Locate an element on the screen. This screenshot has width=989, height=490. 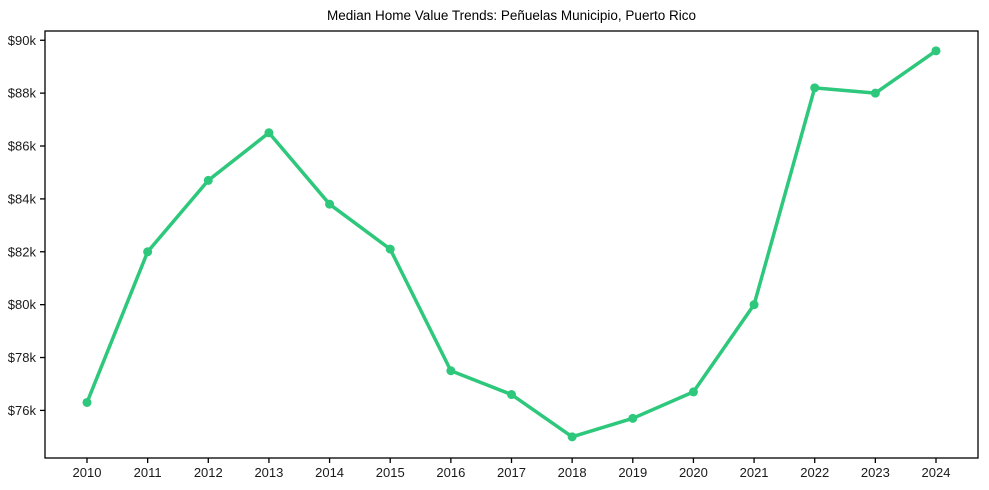
y-tick-label: $82k is located at coordinates (22, 251).